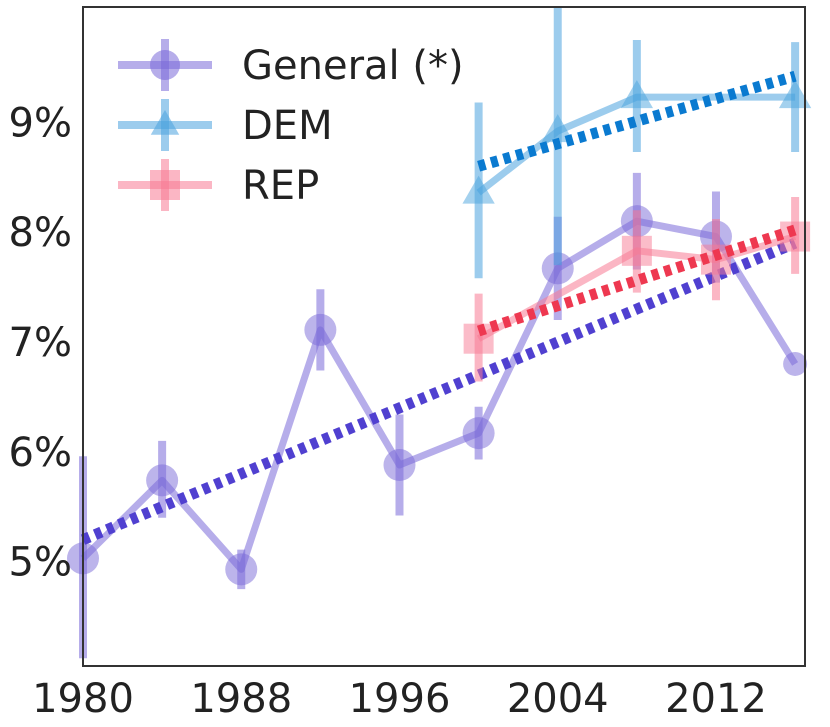  What do you see at coordinates (353, 66) in the screenshot?
I see `legend-label: General (*)` at bounding box center [353, 66].